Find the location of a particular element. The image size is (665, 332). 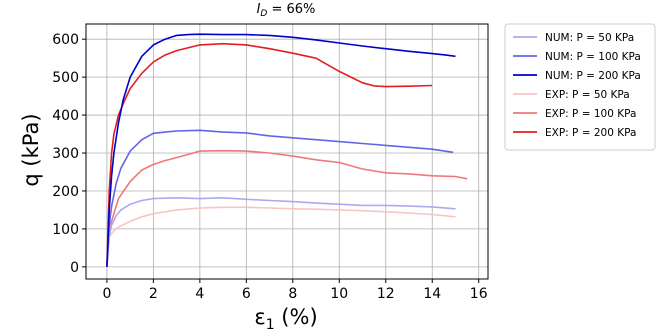

x-tick-label: 16 is located at coordinates (479, 294).